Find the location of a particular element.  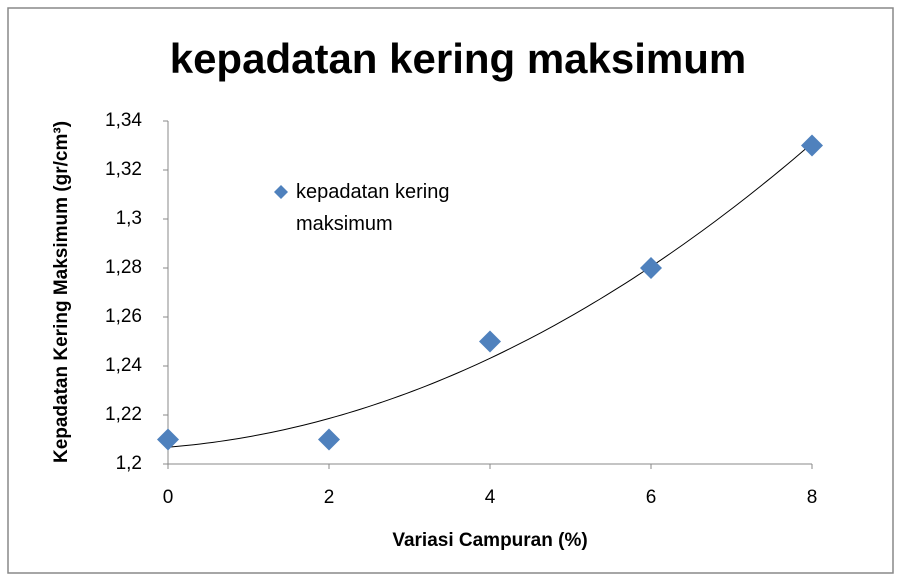

y-axis-title: Kepadatan Kering Maksimum (gr/cm³) is located at coordinates (61, 292).